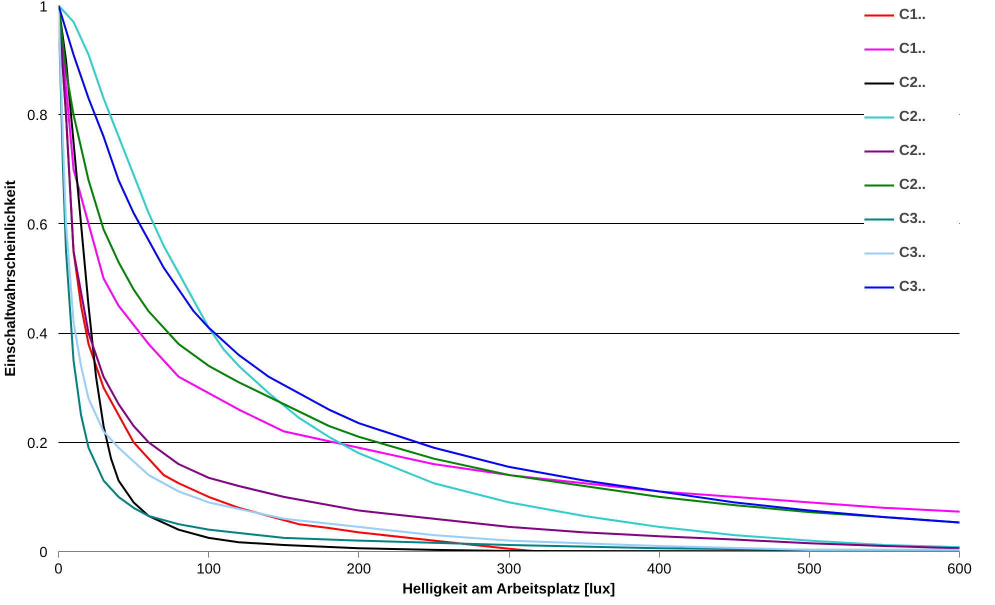 The height and width of the screenshot is (605, 995). I want to click on x-tick-label: 600, so click(959, 570).